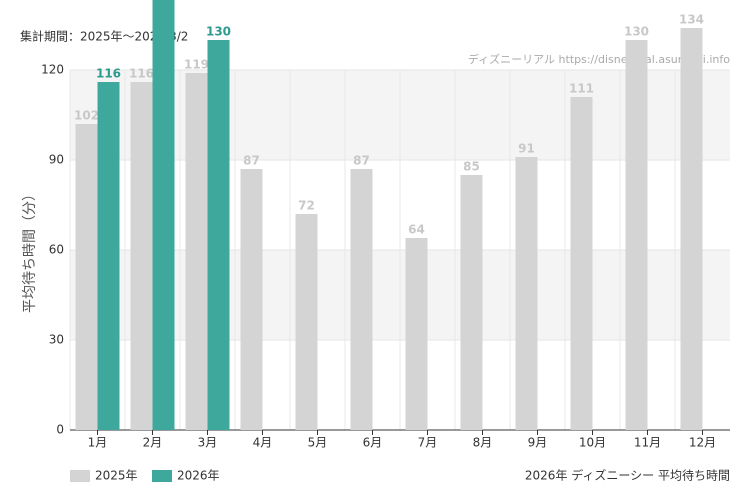 This screenshot has width=750, height=500. I want to click on x-tick-label: 4月, so click(263, 443).